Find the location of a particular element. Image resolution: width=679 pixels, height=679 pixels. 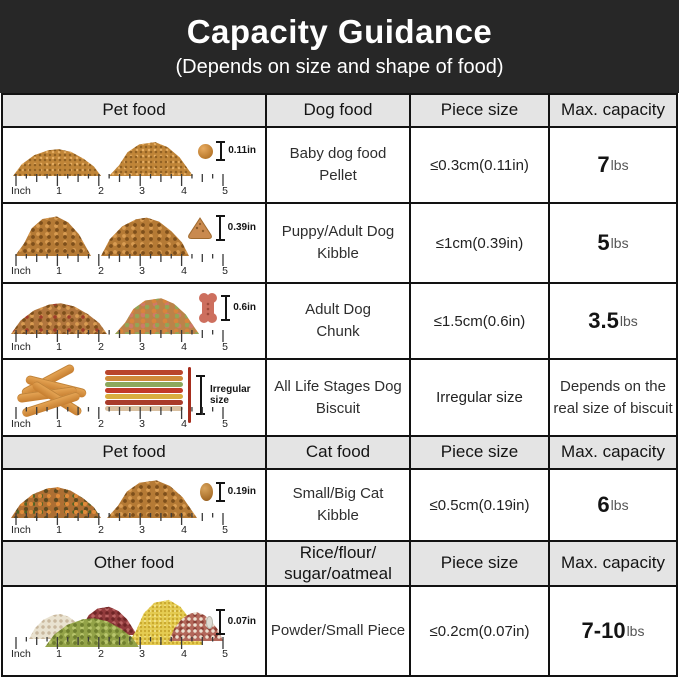

food-name: All Life Stages Dog Biscuit is located at coordinates (339, 397).